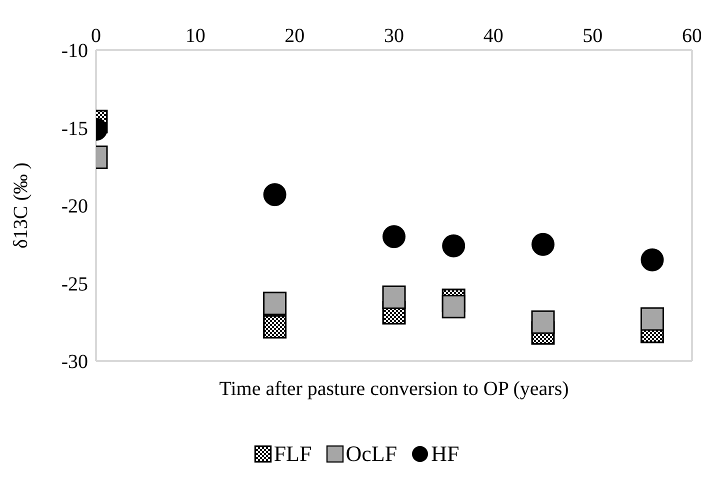 The height and width of the screenshot is (477, 701). Describe the element at coordinates (445, 454) in the screenshot. I see `legend-label: HF` at that location.